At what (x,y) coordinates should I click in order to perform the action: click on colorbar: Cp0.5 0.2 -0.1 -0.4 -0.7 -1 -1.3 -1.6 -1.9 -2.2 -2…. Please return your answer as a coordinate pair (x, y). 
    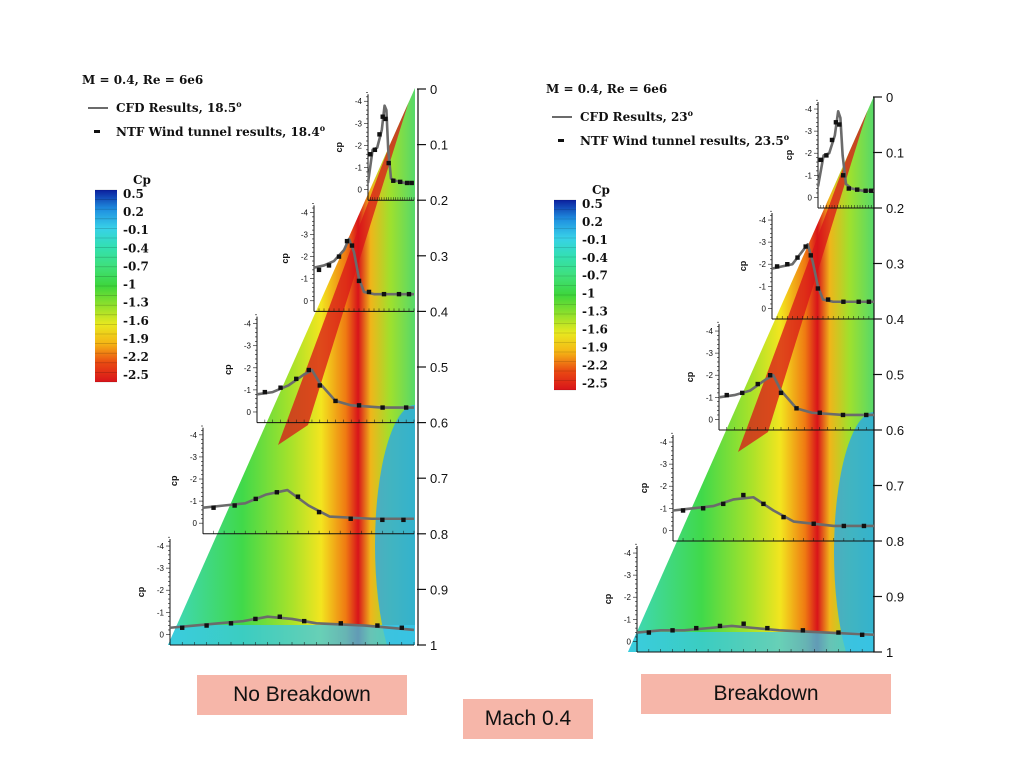
    Looking at the image, I should click on (123, 278).